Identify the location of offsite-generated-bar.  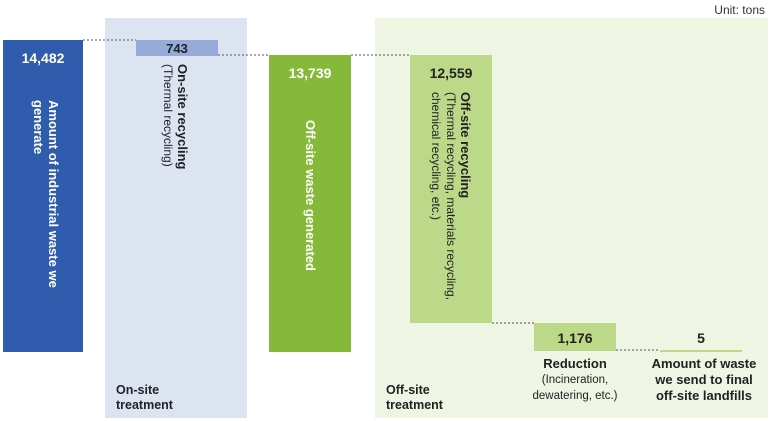
(310, 203).